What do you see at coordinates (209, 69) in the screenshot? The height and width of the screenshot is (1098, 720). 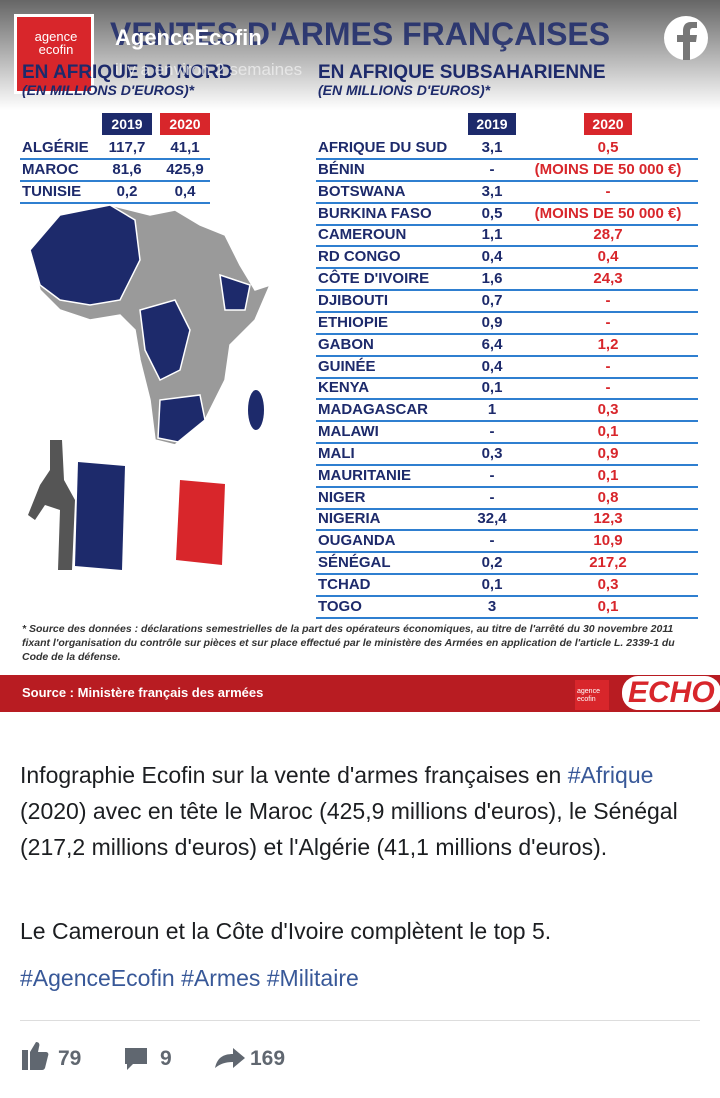 I see `post-time: il y a environ 2 semaines` at bounding box center [209, 69].